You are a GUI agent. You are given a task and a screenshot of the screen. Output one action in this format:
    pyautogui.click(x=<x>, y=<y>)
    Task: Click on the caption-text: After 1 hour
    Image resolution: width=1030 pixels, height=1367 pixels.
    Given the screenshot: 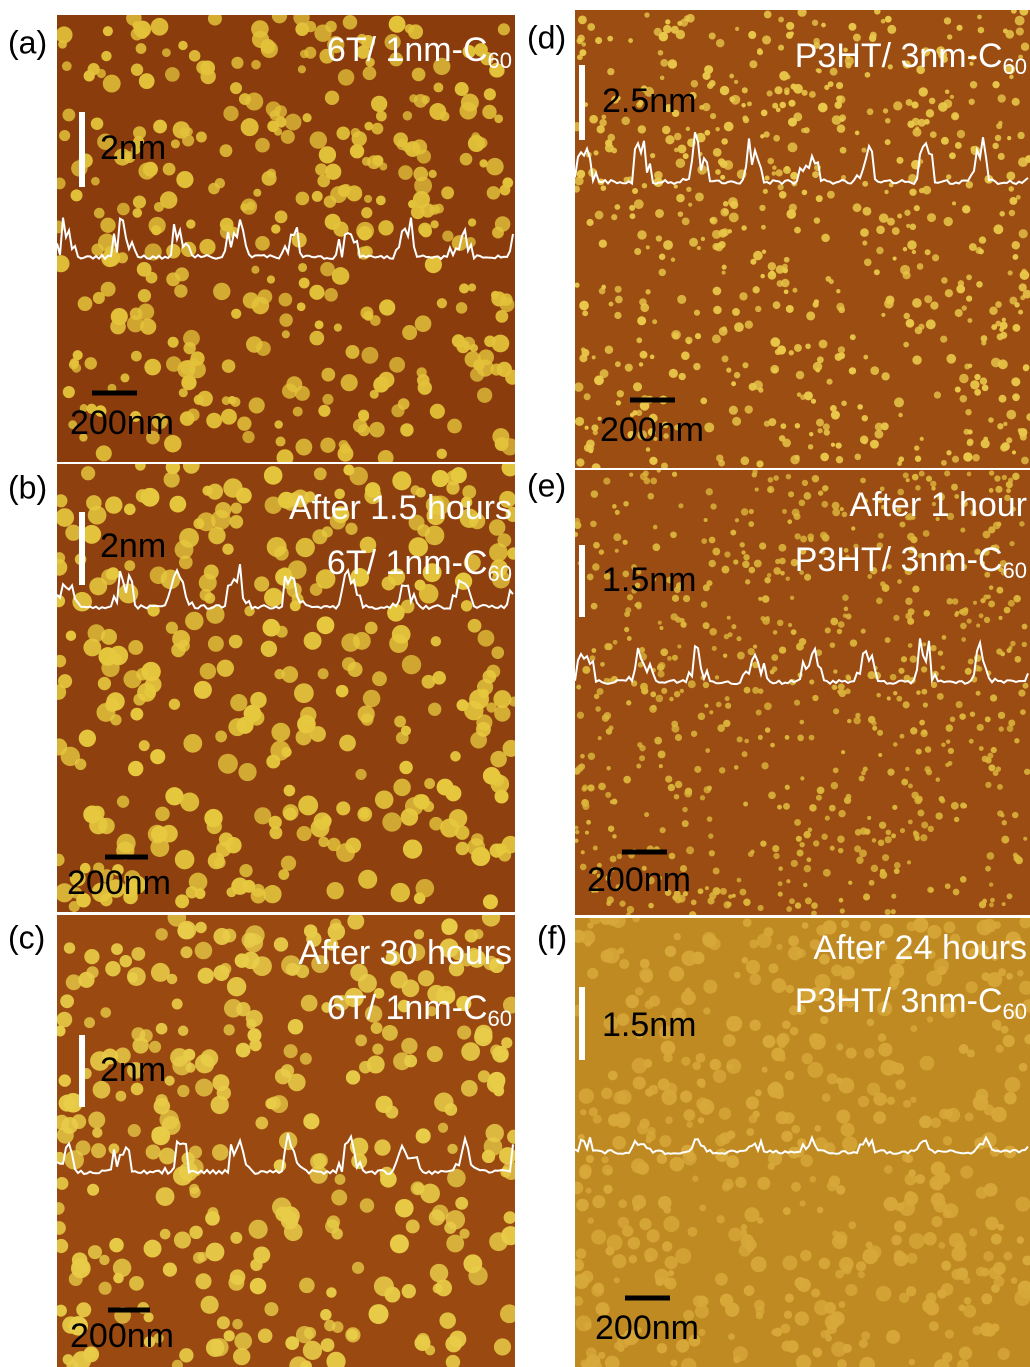 What is the action you would take?
    pyautogui.click(x=938, y=505)
    